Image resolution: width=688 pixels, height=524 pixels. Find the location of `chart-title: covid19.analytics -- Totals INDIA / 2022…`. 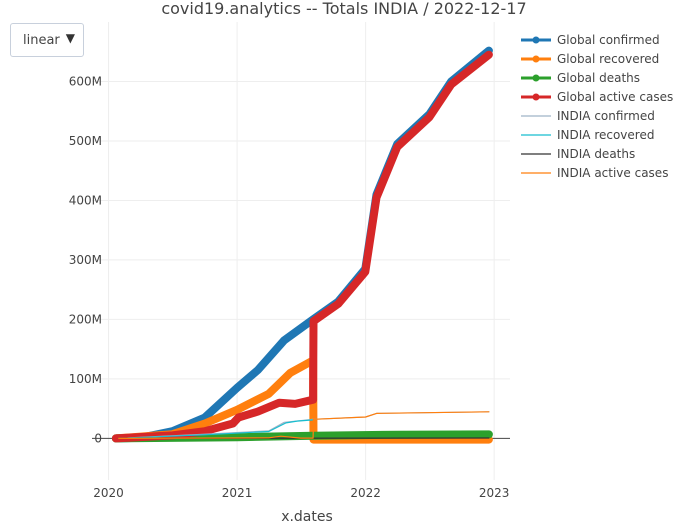

chart-title: covid19.analytics -- Totals INDIA / 2022… is located at coordinates (343, 9).